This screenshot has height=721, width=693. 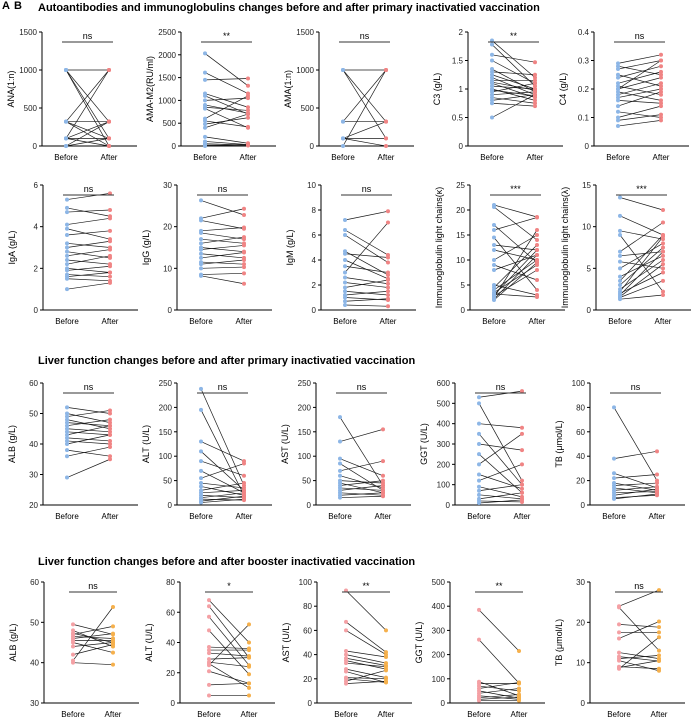 What do you see at coordinates (461, 32) in the screenshot?
I see `y-tick-label: 2` at bounding box center [461, 32].